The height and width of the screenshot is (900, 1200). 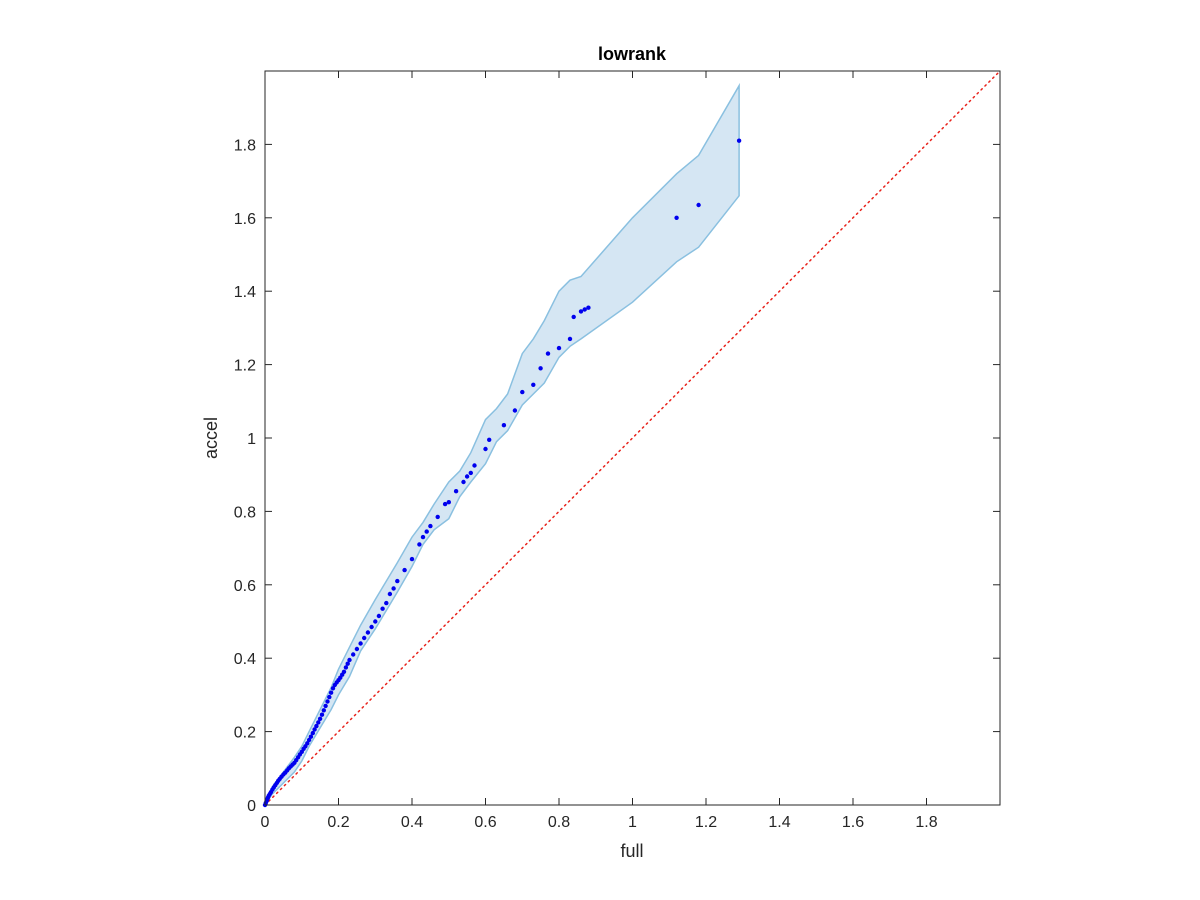 I want to click on y-tick-label: 1.4, so click(x=245, y=292).